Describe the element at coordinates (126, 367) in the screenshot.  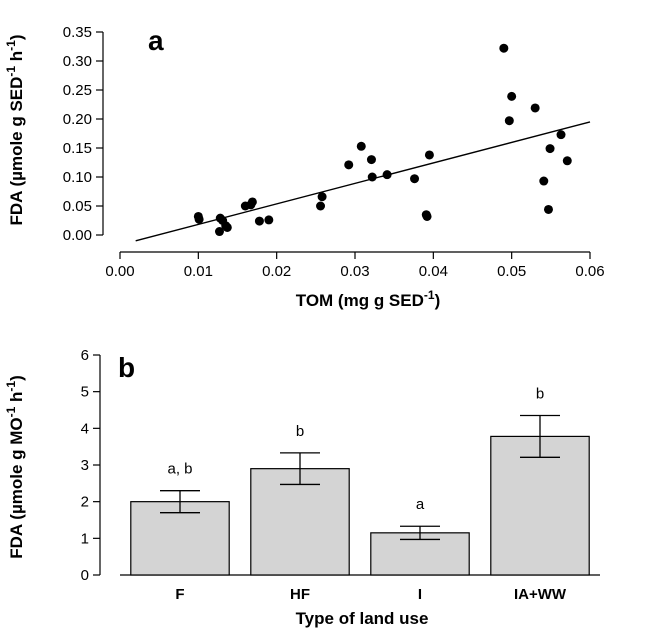
I see `panel-b-letter: b` at that location.